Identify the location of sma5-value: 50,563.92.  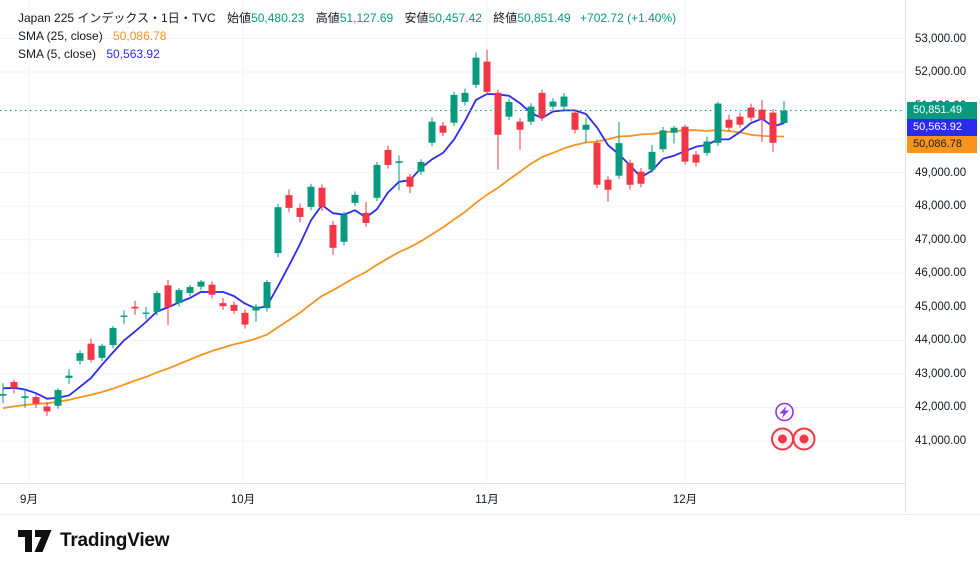
(133, 54).